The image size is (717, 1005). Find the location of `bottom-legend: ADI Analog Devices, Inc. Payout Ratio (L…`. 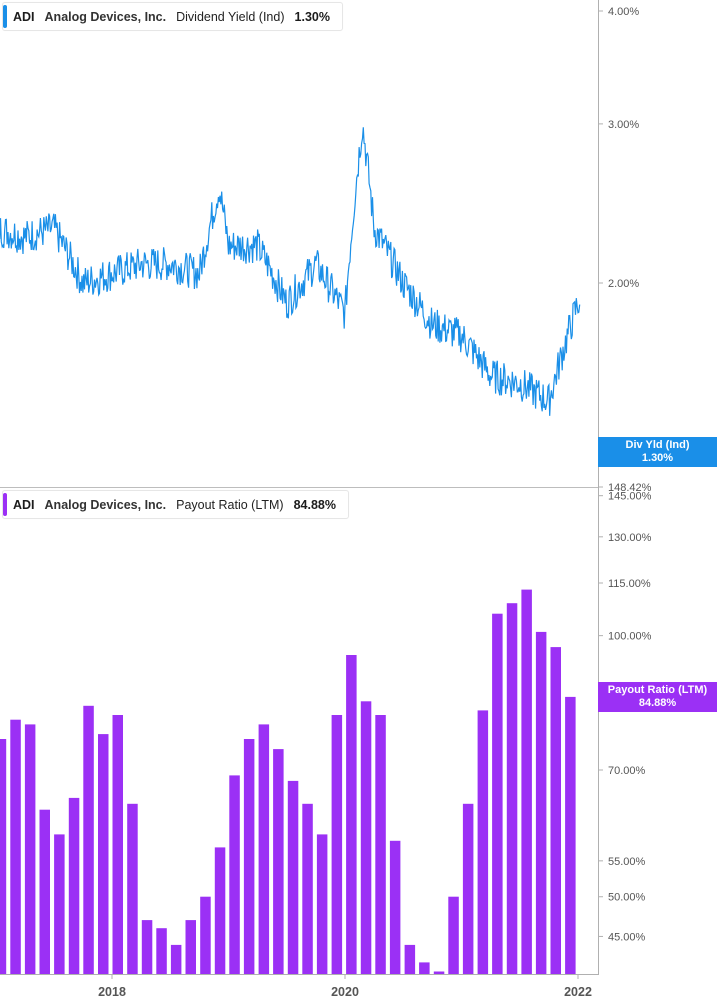

bottom-legend: ADI Analog Devices, Inc. Payout Ratio (L… is located at coordinates (175, 504).